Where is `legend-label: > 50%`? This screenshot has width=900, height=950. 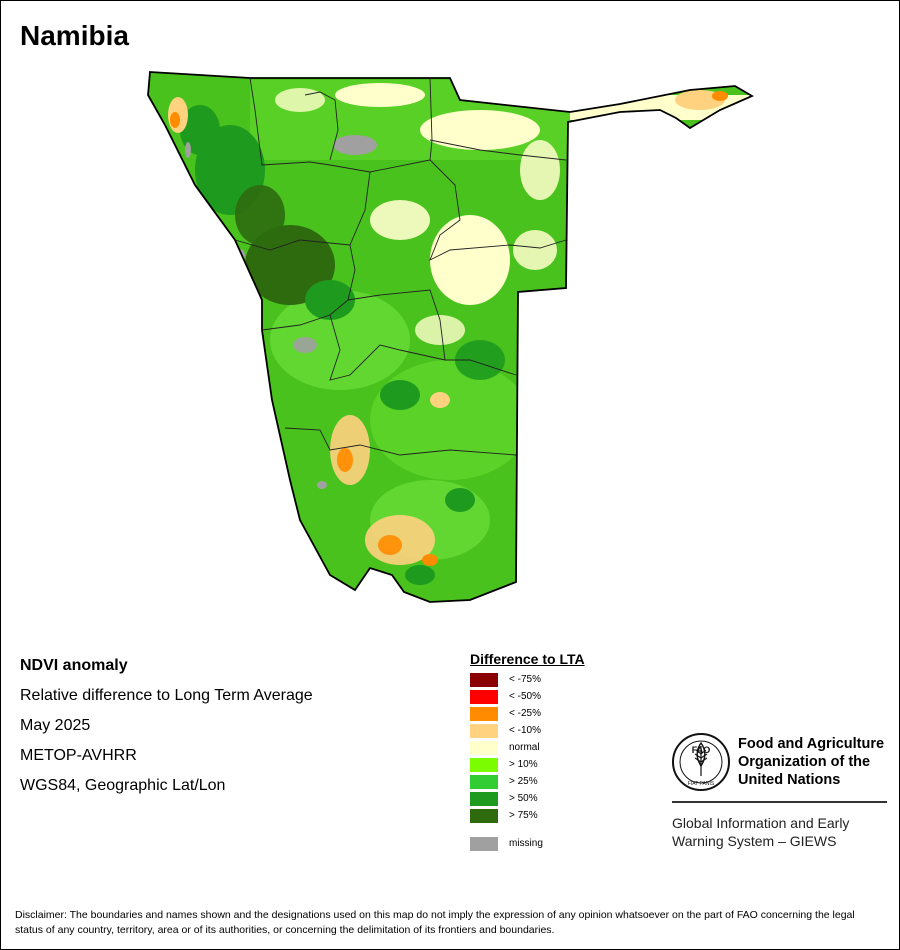
legend-label: > 50% is located at coordinates (523, 798).